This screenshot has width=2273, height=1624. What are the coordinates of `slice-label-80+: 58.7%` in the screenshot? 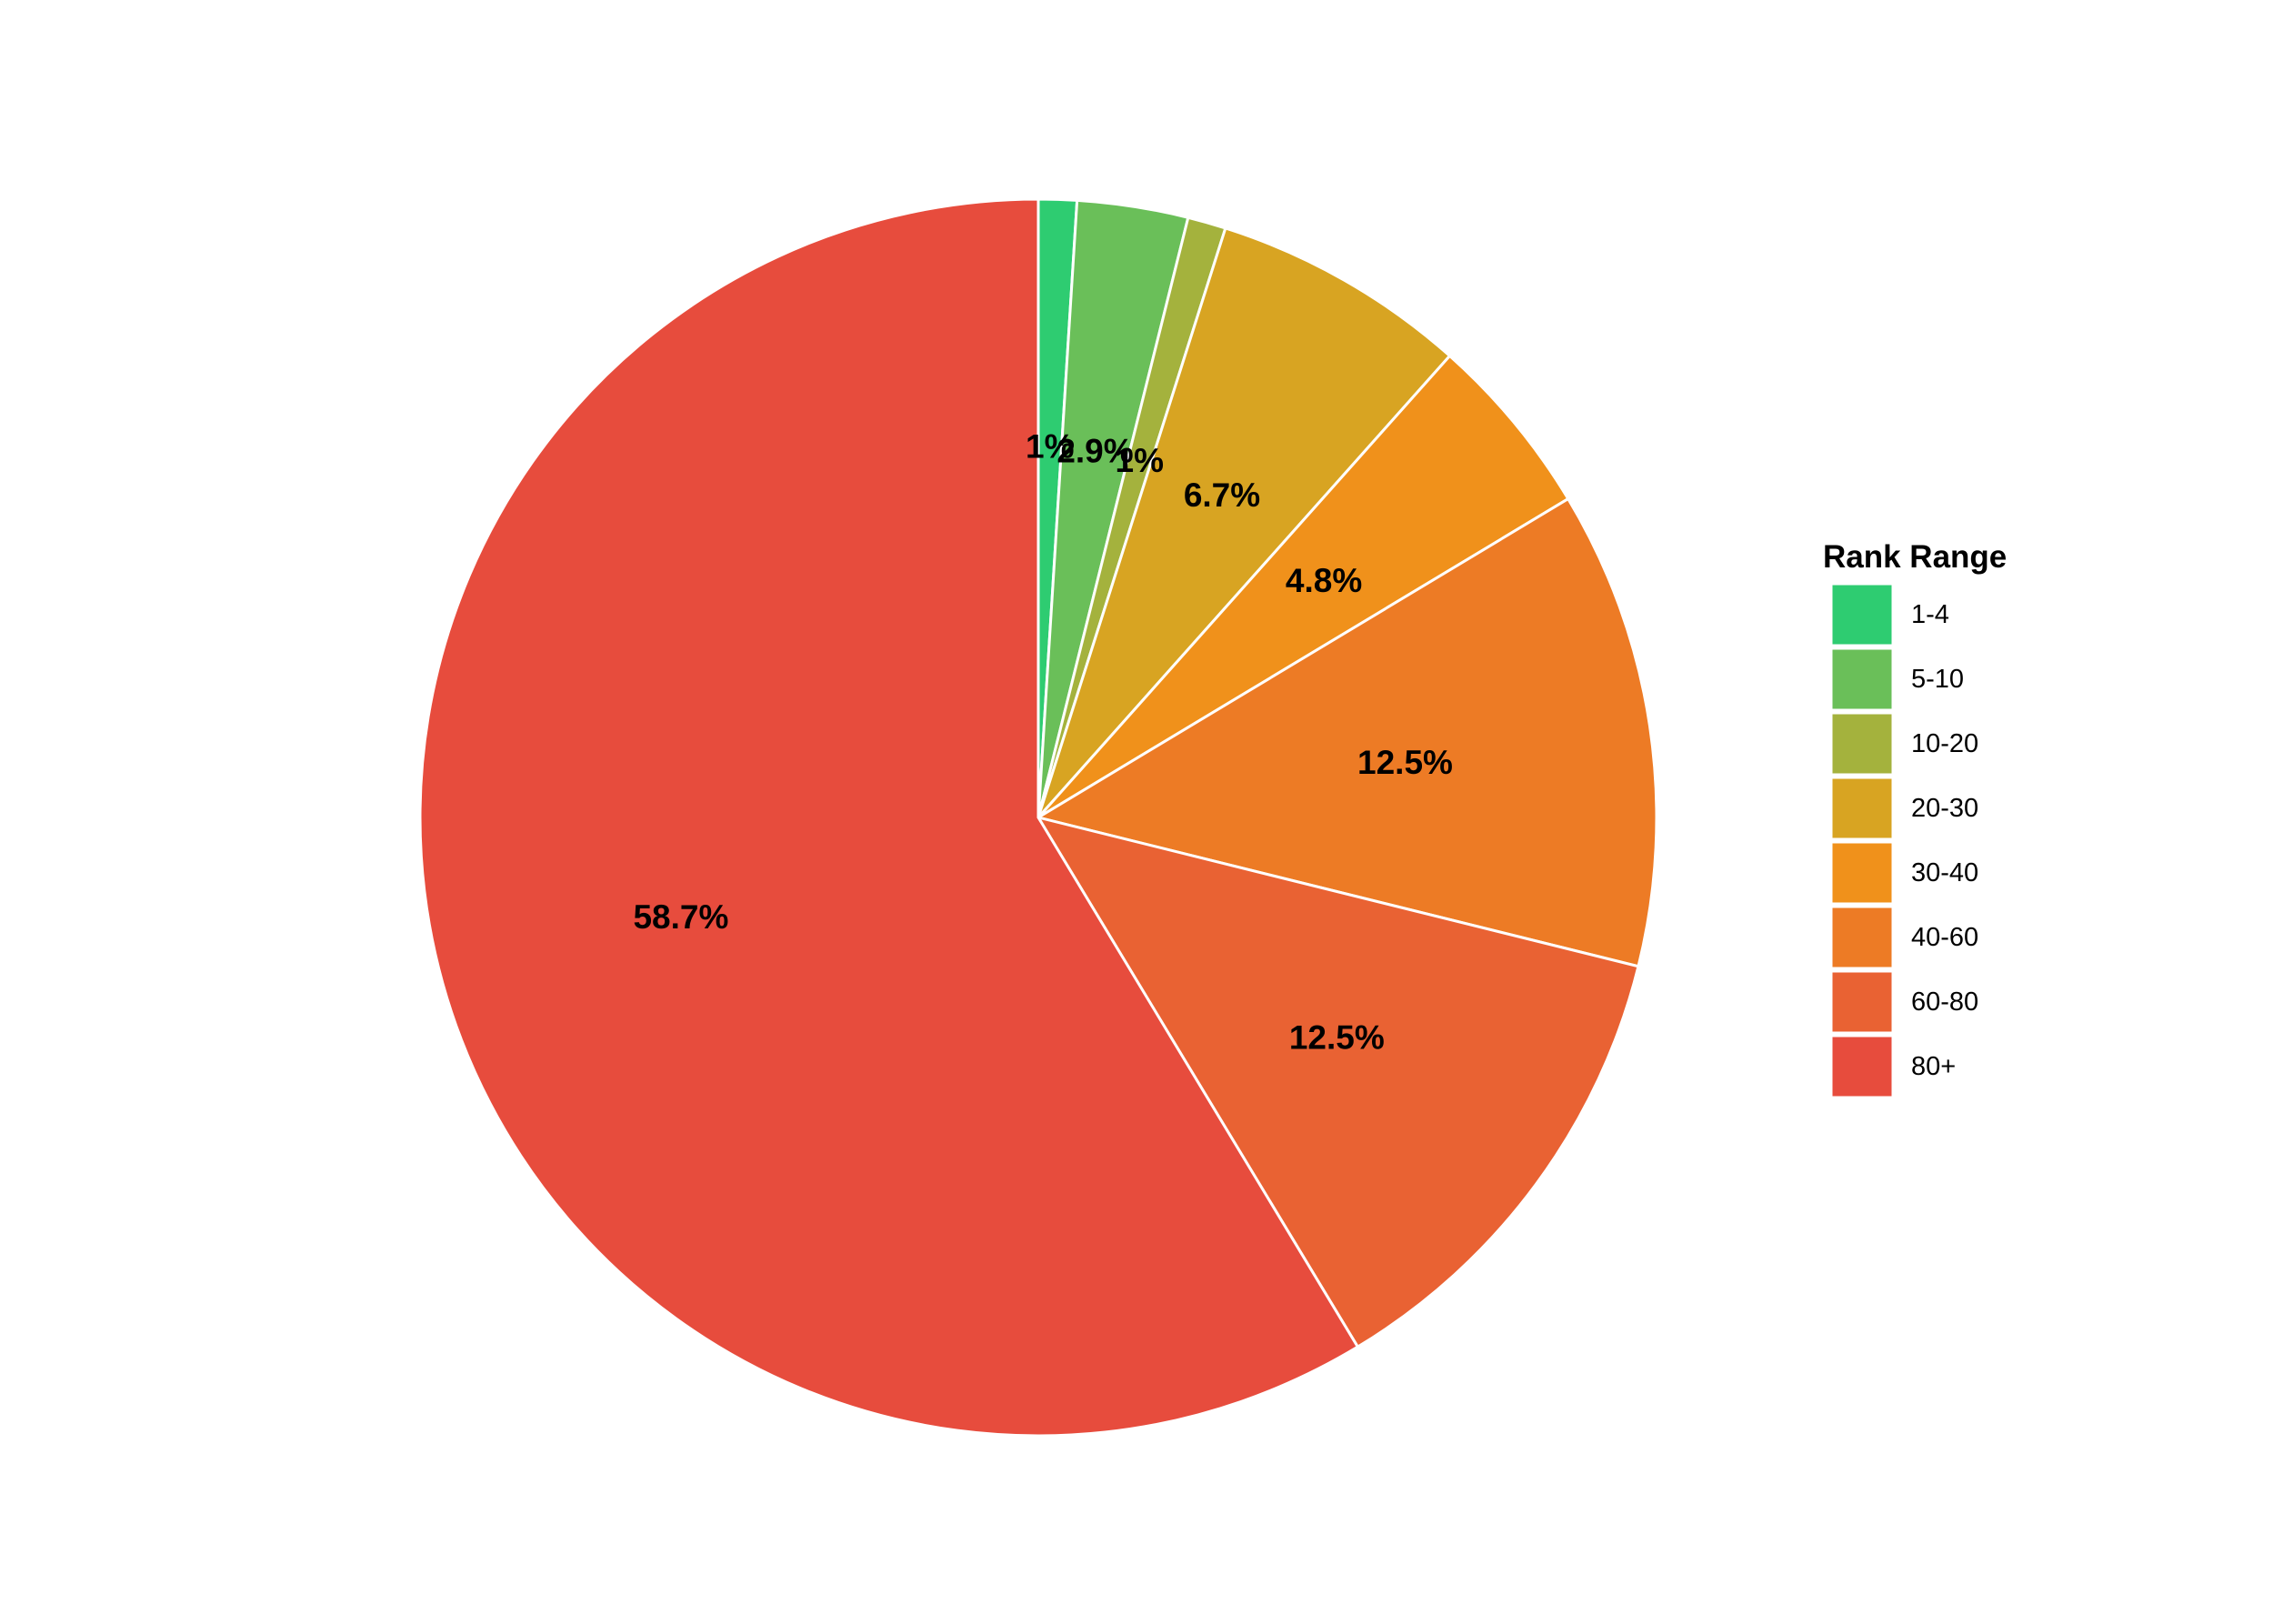 It's located at (680, 917).